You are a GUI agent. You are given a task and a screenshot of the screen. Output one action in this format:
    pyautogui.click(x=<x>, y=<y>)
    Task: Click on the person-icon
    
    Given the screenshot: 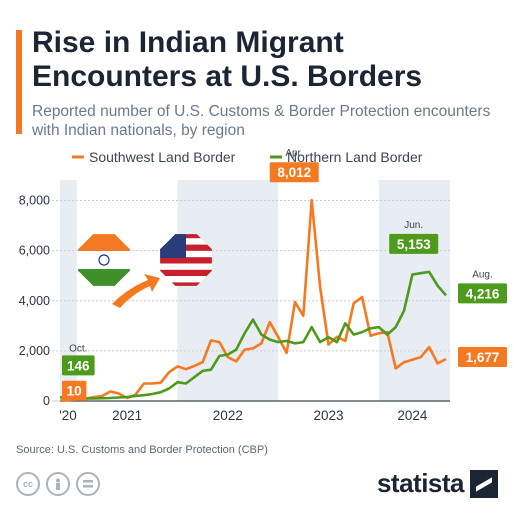 What is the action you would take?
    pyautogui.click(x=58, y=484)
    